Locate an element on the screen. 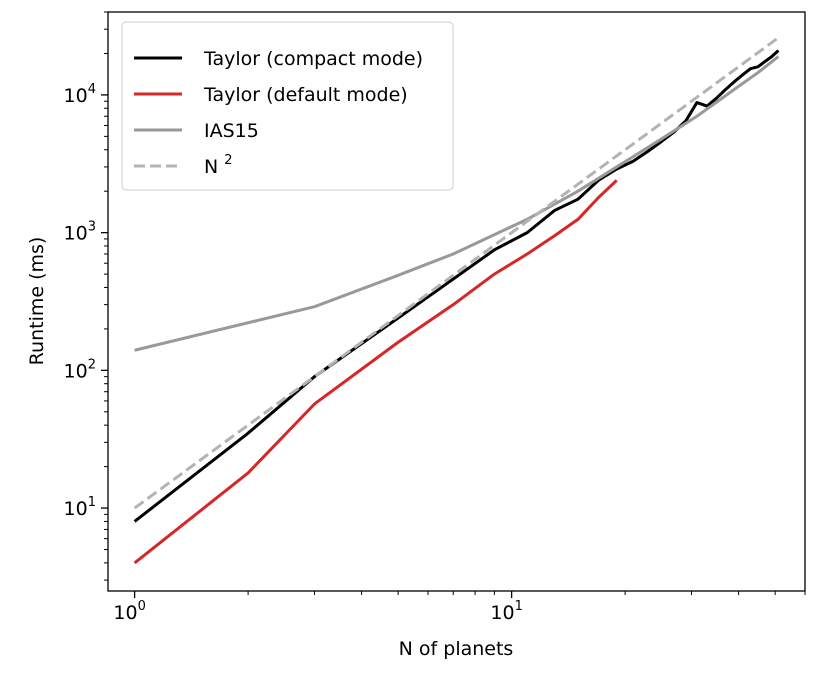 This screenshot has width=830, height=686. y-tick-label-1: 10² is located at coordinates (80, 369).